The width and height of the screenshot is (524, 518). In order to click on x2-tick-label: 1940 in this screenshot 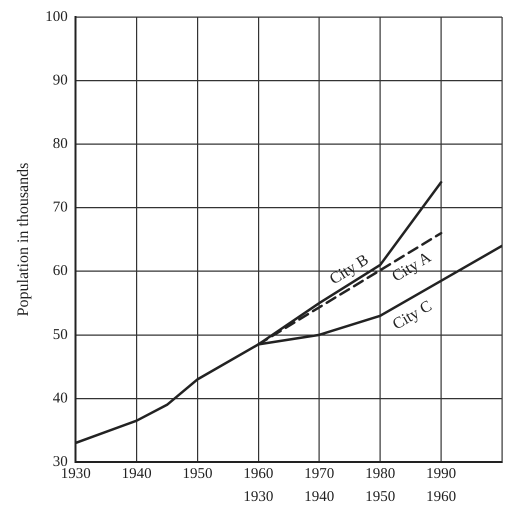, I will do `click(319, 496)`.